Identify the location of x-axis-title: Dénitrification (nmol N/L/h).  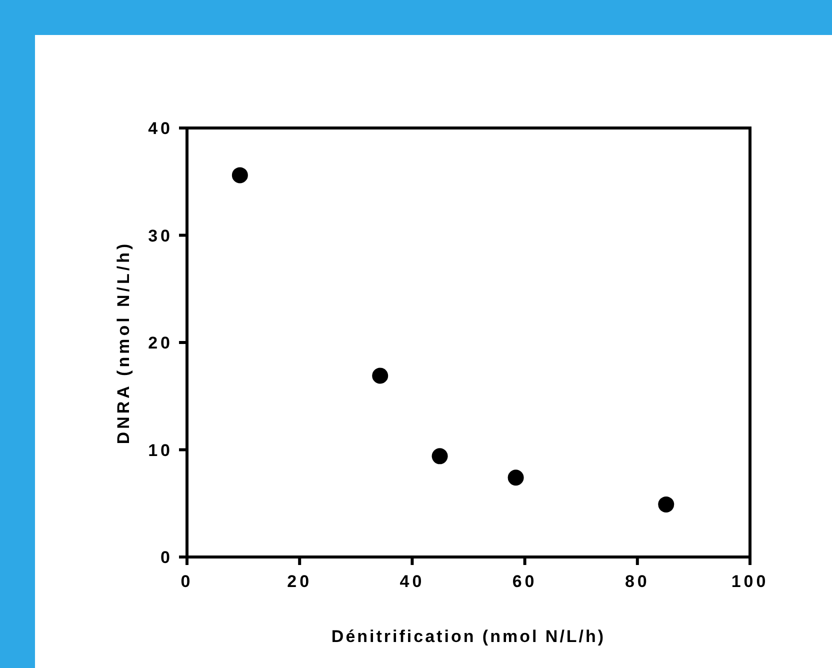
(468, 636).